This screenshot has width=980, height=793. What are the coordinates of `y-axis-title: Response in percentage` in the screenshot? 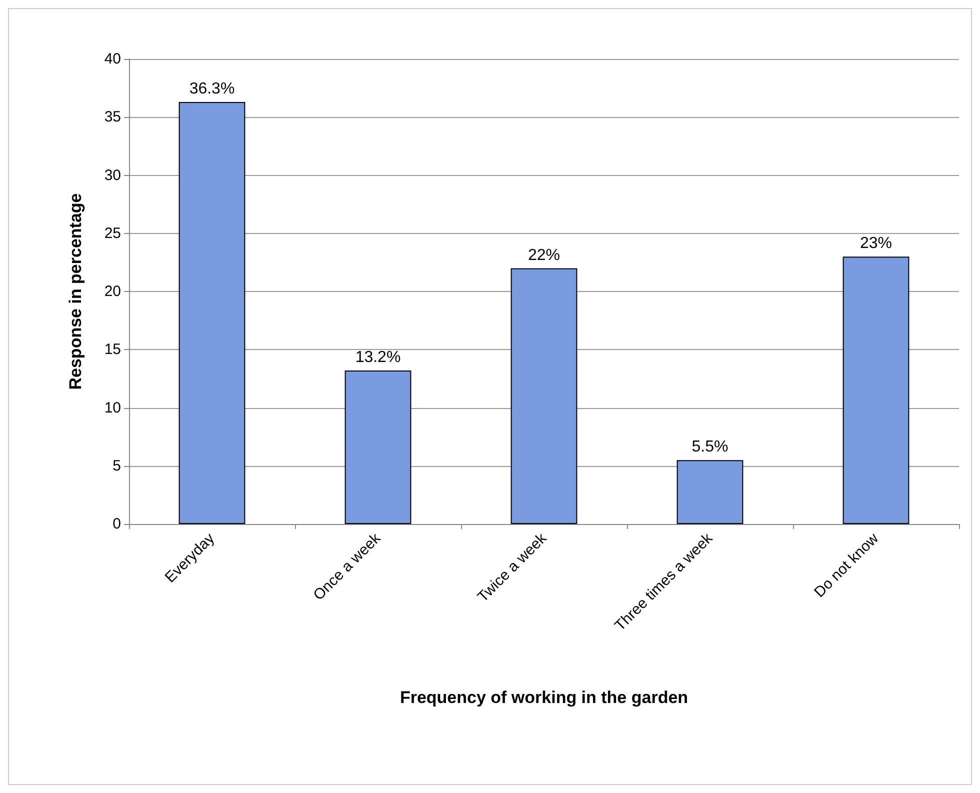 It's located at (75, 291).